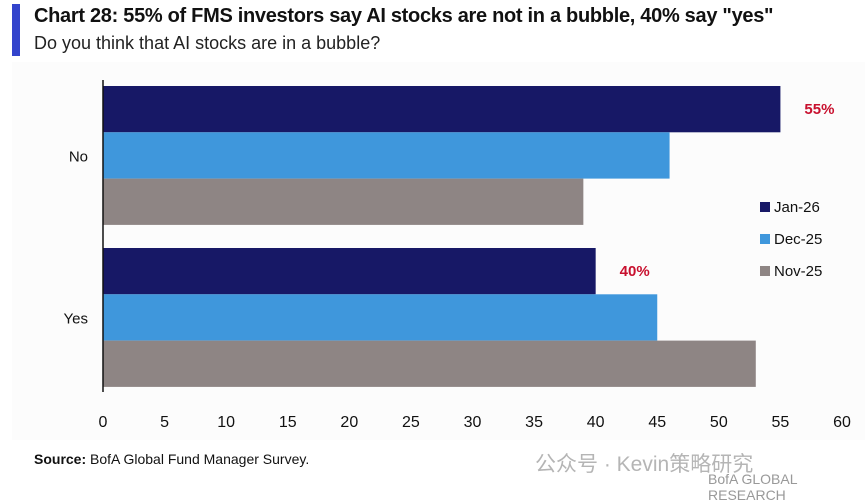 The width and height of the screenshot is (865, 503). What do you see at coordinates (797, 207) in the screenshot?
I see `legend-label: Jan-26` at bounding box center [797, 207].